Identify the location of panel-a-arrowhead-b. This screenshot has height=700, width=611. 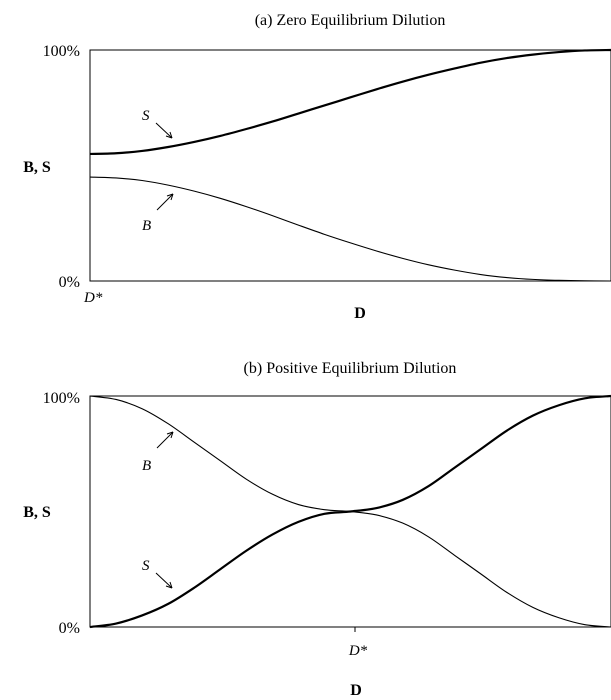
(170, 197).